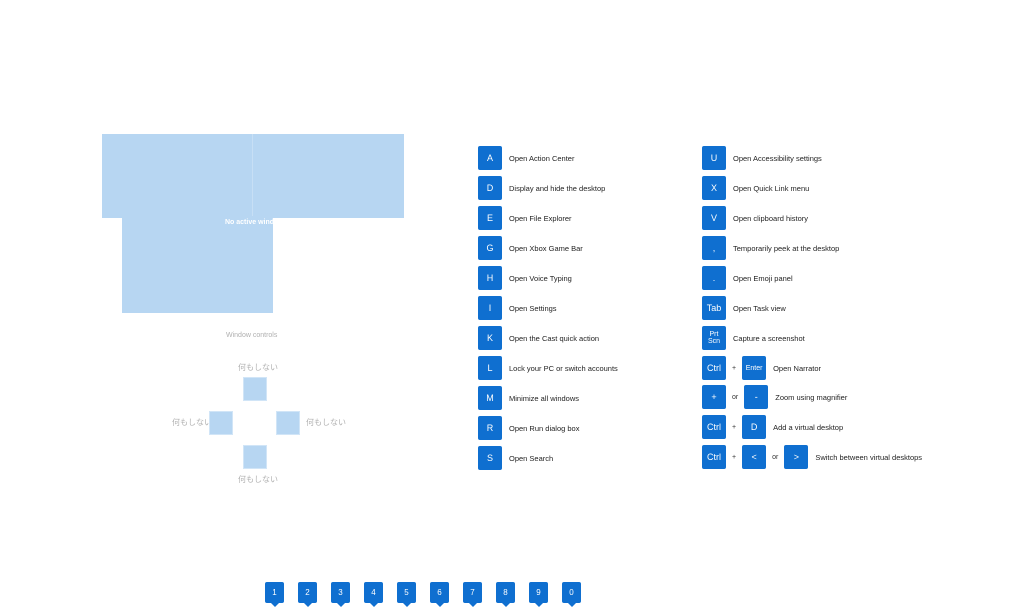 Image resolution: width=1024 pixels, height=613 pixels. Describe the element at coordinates (774, 397) in the screenshot. I see `combo-magnifier-row: + or - Zoom using magnifier` at that location.